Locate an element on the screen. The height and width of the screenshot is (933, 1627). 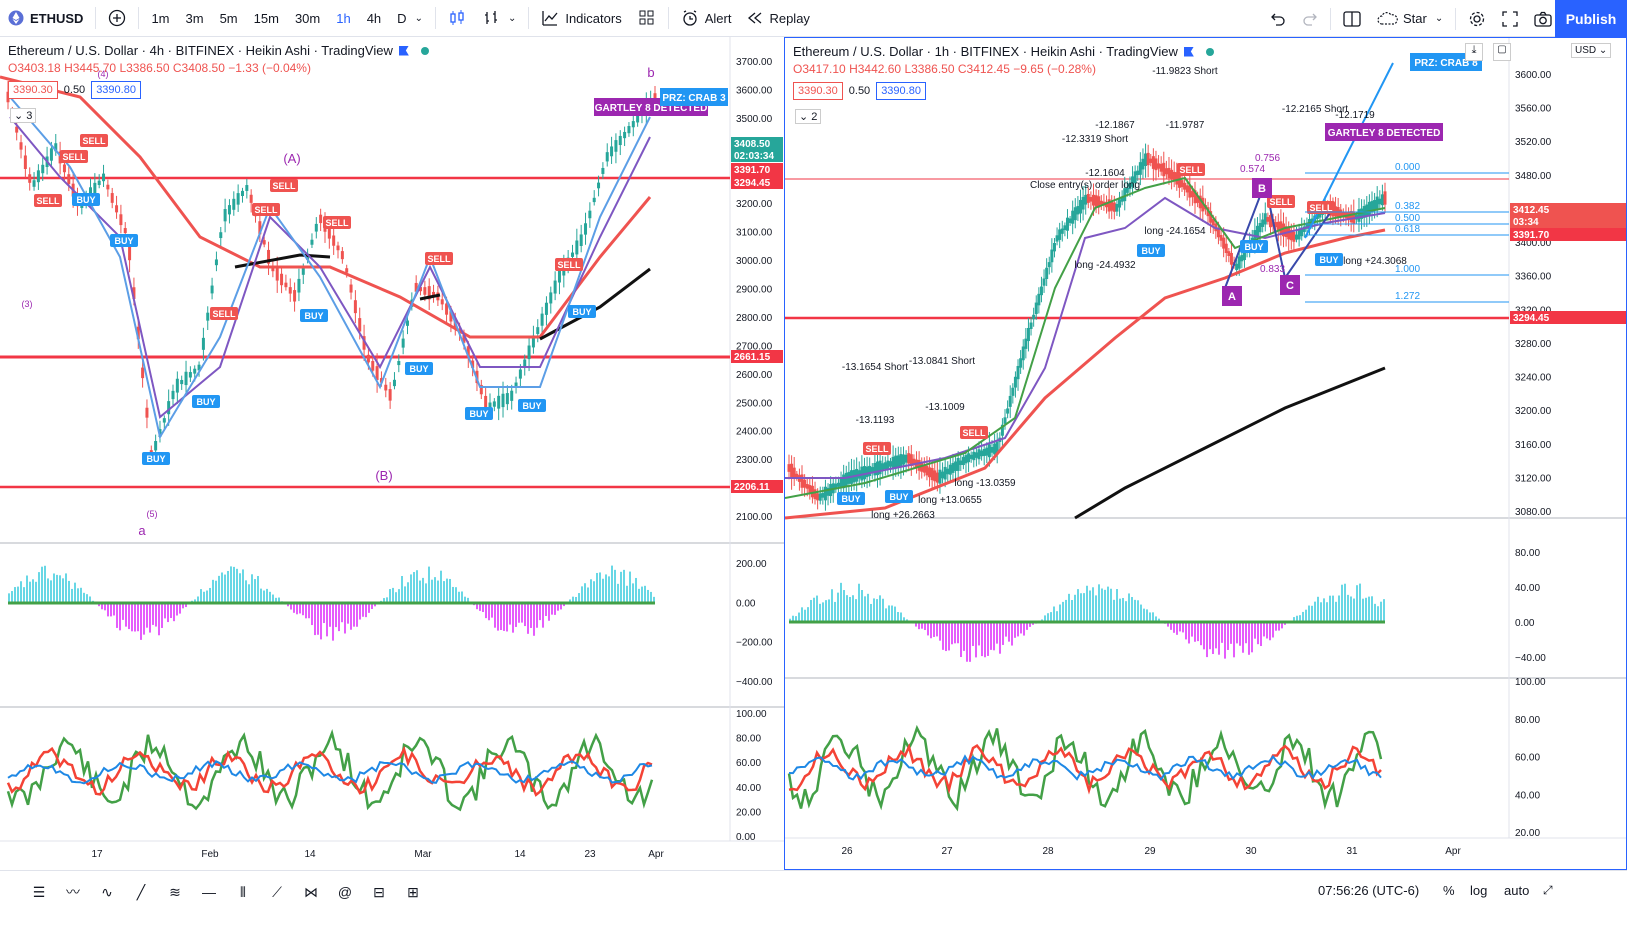
fullscreen-button is located at coordinates (1510, 18).